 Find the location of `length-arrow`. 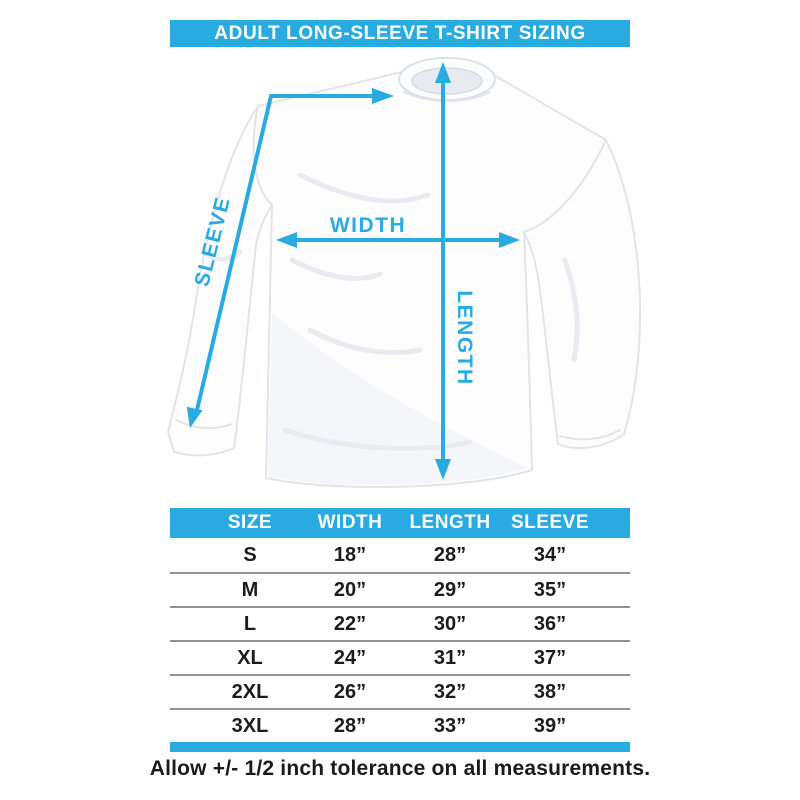

length-arrow is located at coordinates (443, 271).